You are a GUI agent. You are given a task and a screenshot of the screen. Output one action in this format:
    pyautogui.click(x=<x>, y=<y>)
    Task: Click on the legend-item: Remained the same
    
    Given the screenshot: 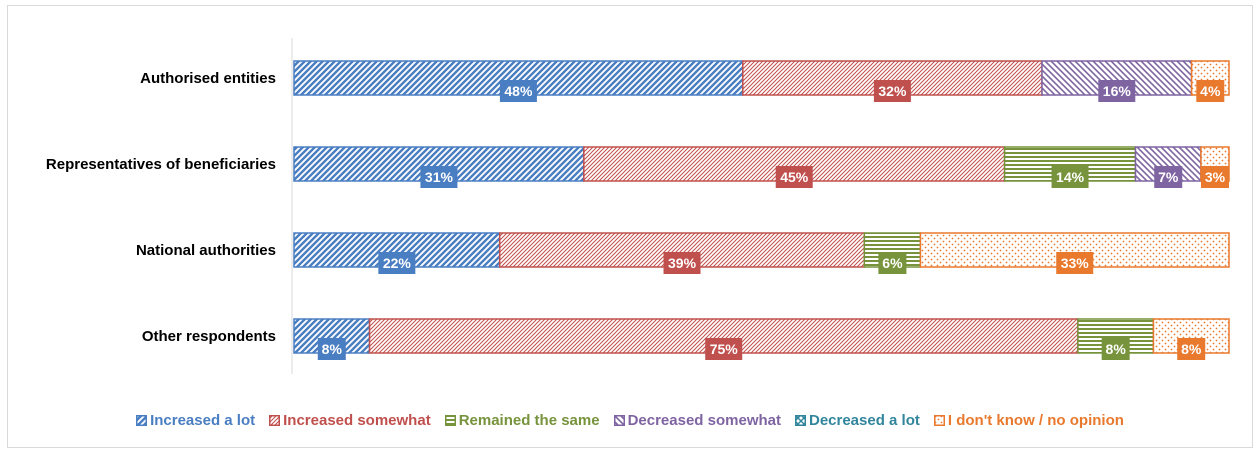 What is the action you would take?
    pyautogui.click(x=522, y=420)
    